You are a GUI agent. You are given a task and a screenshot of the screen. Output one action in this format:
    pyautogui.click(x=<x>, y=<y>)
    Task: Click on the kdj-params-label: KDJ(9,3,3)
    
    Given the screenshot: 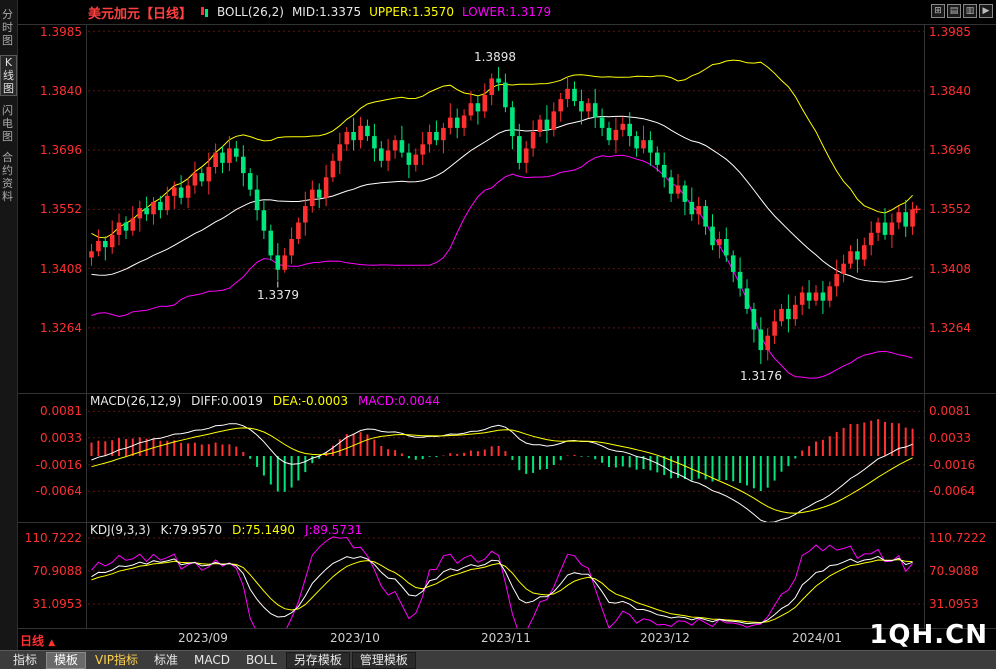 What is the action you would take?
    pyautogui.click(x=120, y=530)
    